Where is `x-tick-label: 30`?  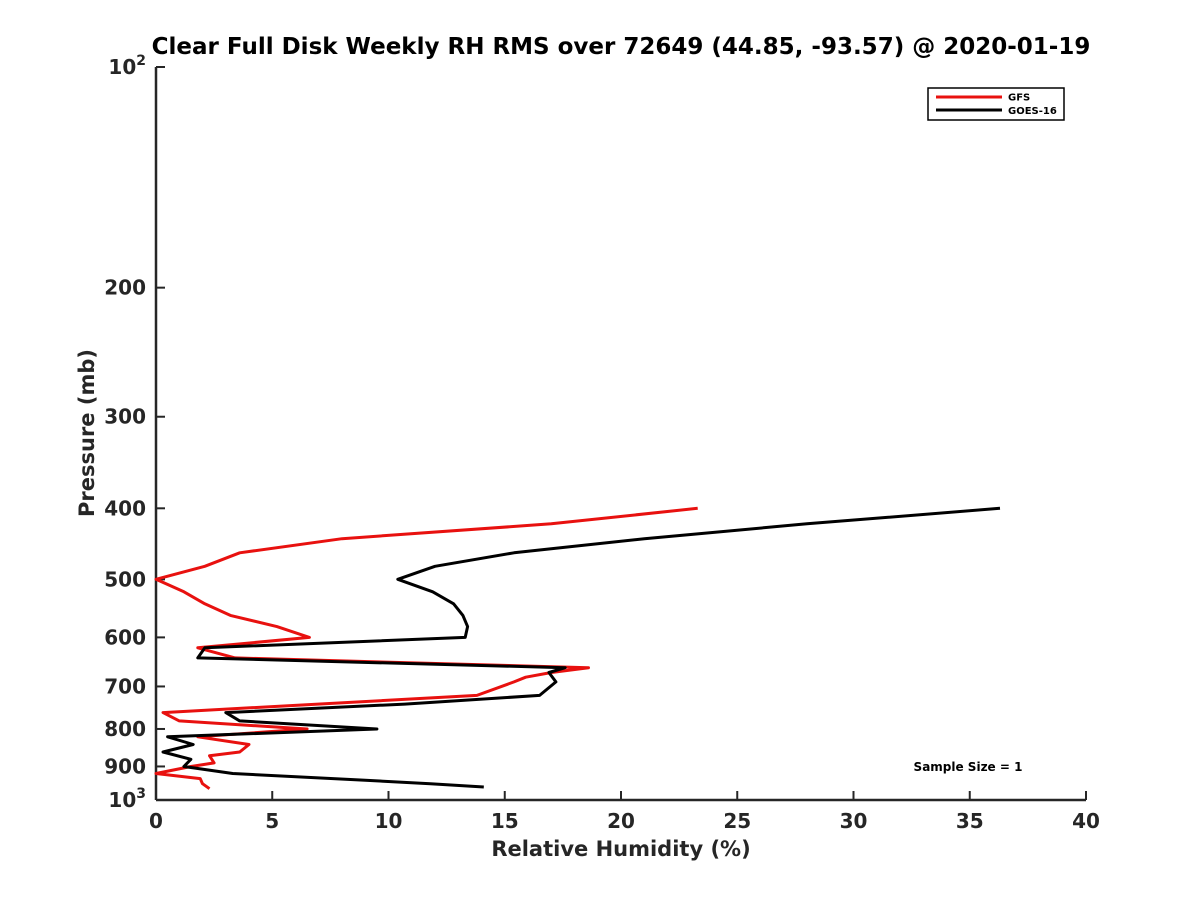 x-tick-label: 30 is located at coordinates (854, 821).